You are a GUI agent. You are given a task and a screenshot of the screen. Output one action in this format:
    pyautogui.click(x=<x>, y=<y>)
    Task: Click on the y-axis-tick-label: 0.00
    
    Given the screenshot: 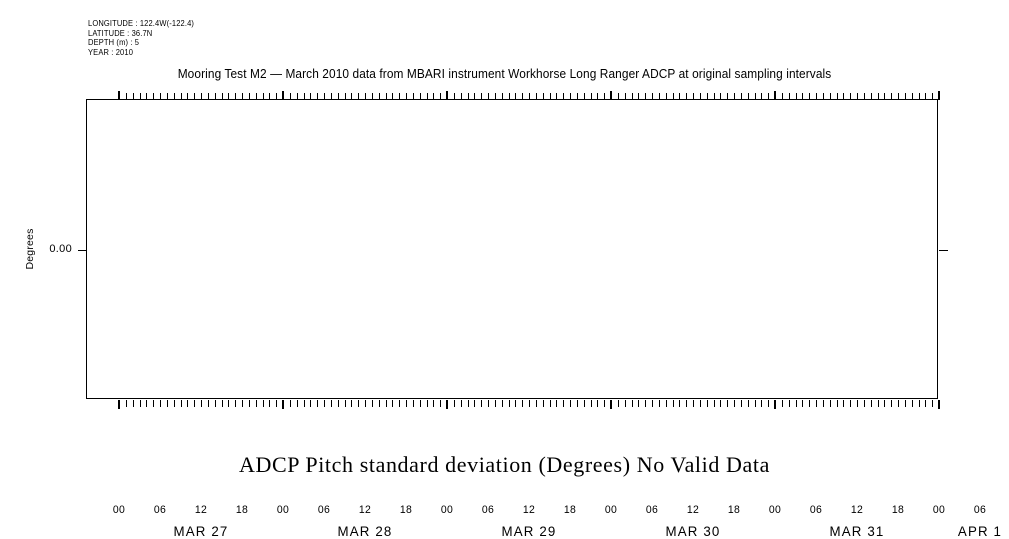 What is the action you would take?
    pyautogui.click(x=60, y=249)
    